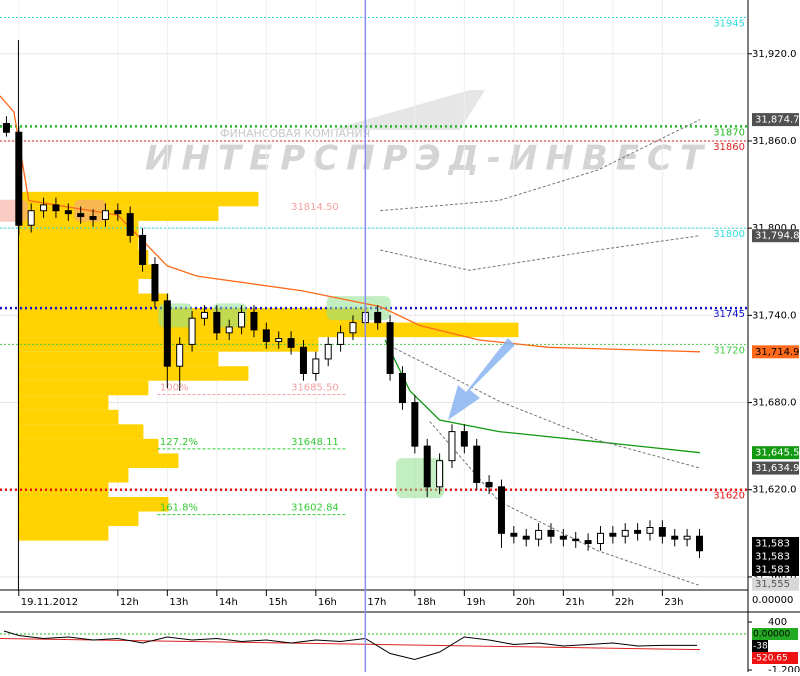 This screenshot has height=676, width=800. What do you see at coordinates (774, 490) in the screenshot?
I see `y-tick-label: 31,620.0` at bounding box center [774, 490].